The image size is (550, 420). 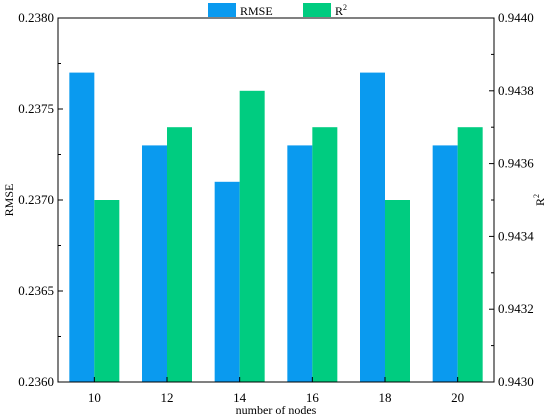 I want to click on right-tick-label: 0.9436, so click(x=516, y=163).